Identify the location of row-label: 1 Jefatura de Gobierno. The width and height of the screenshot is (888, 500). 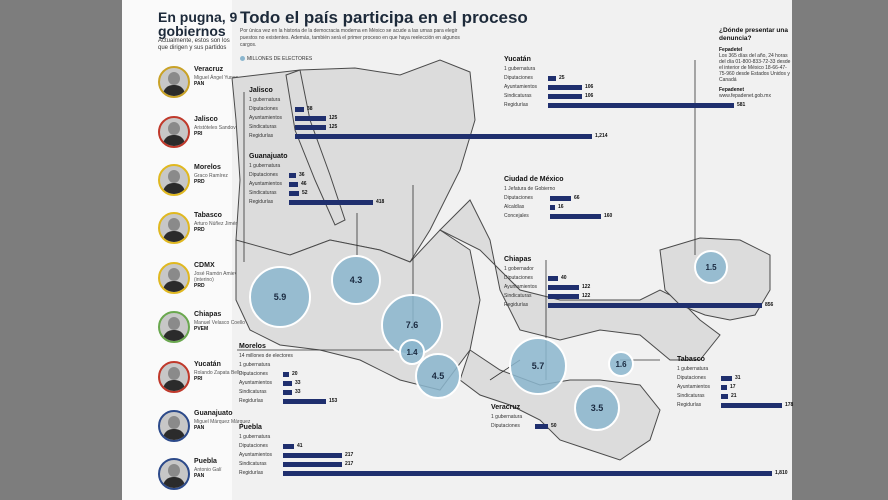
(530, 189).